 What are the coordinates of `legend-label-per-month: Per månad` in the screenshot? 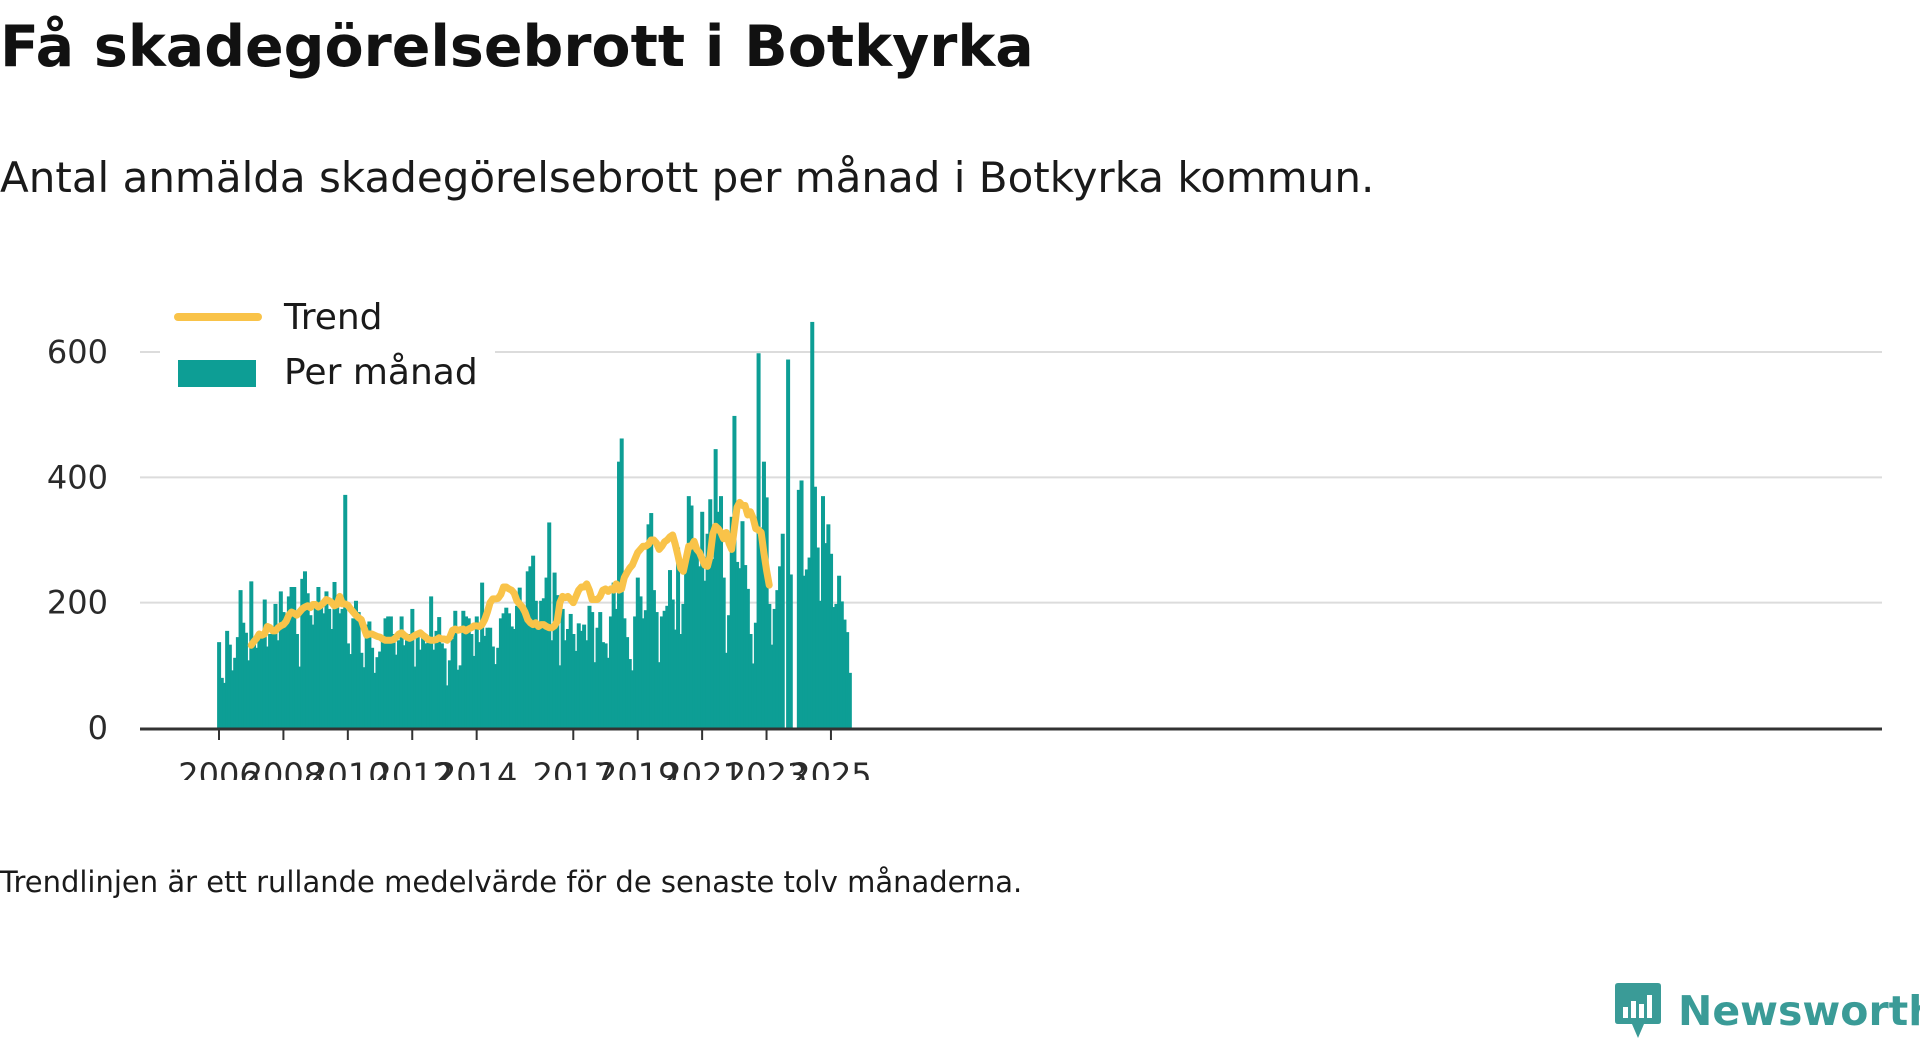 It's located at (381, 372).